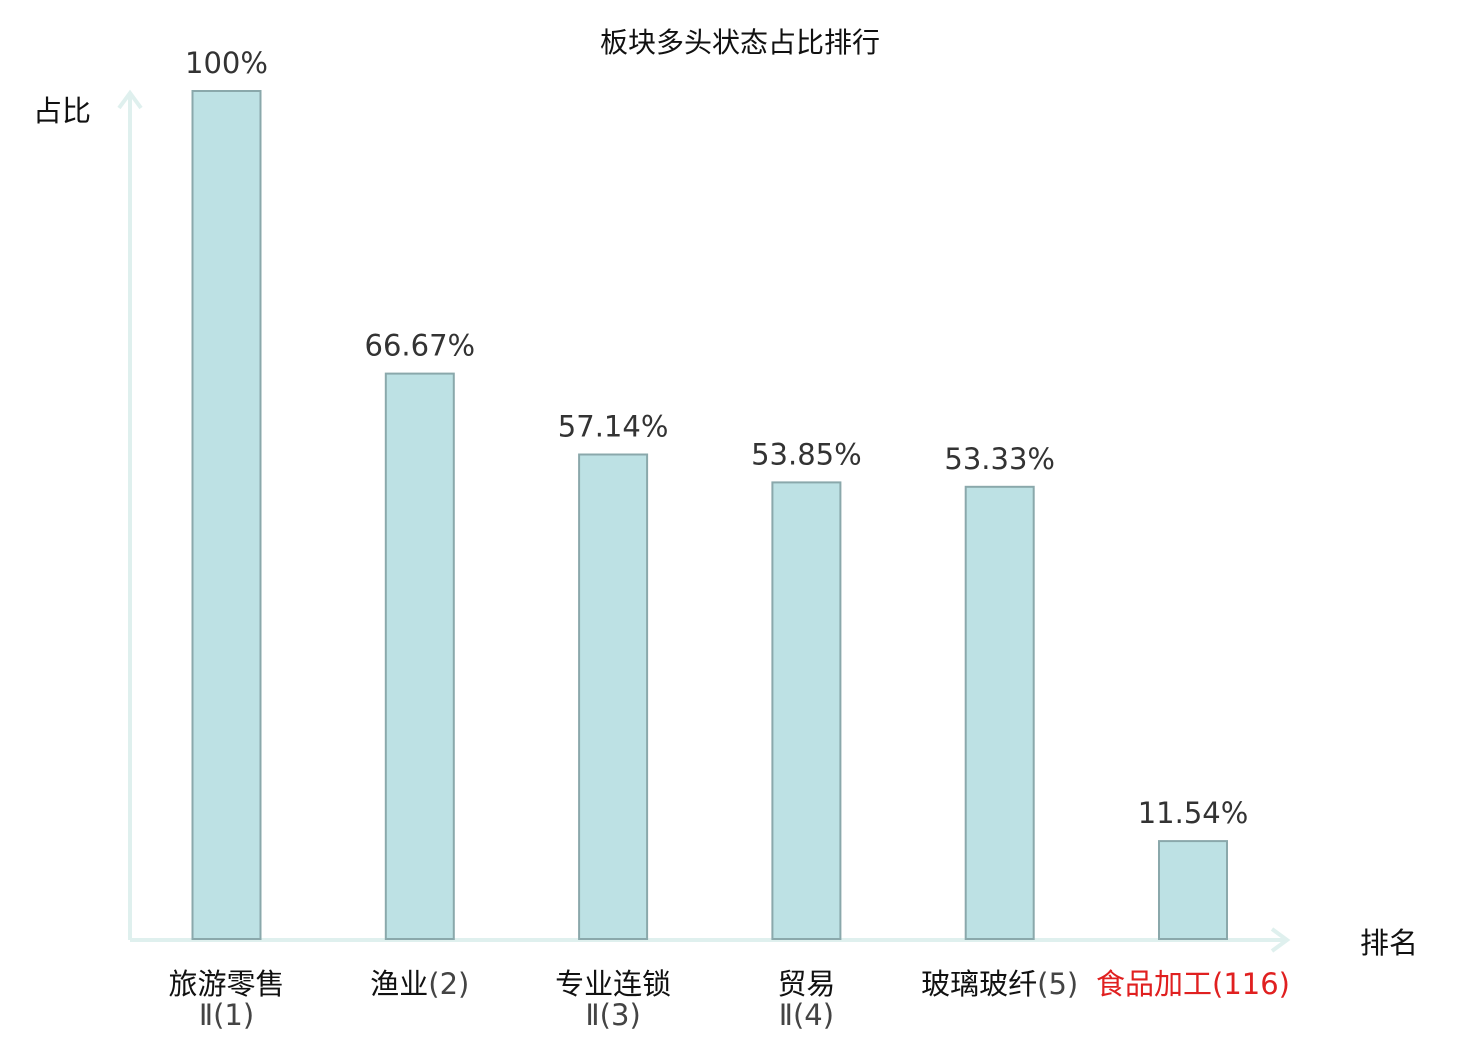 This screenshot has height=1040, width=1480. Describe the element at coordinates (806, 454) in the screenshot. I see `value-label-4: 53.85%` at that location.